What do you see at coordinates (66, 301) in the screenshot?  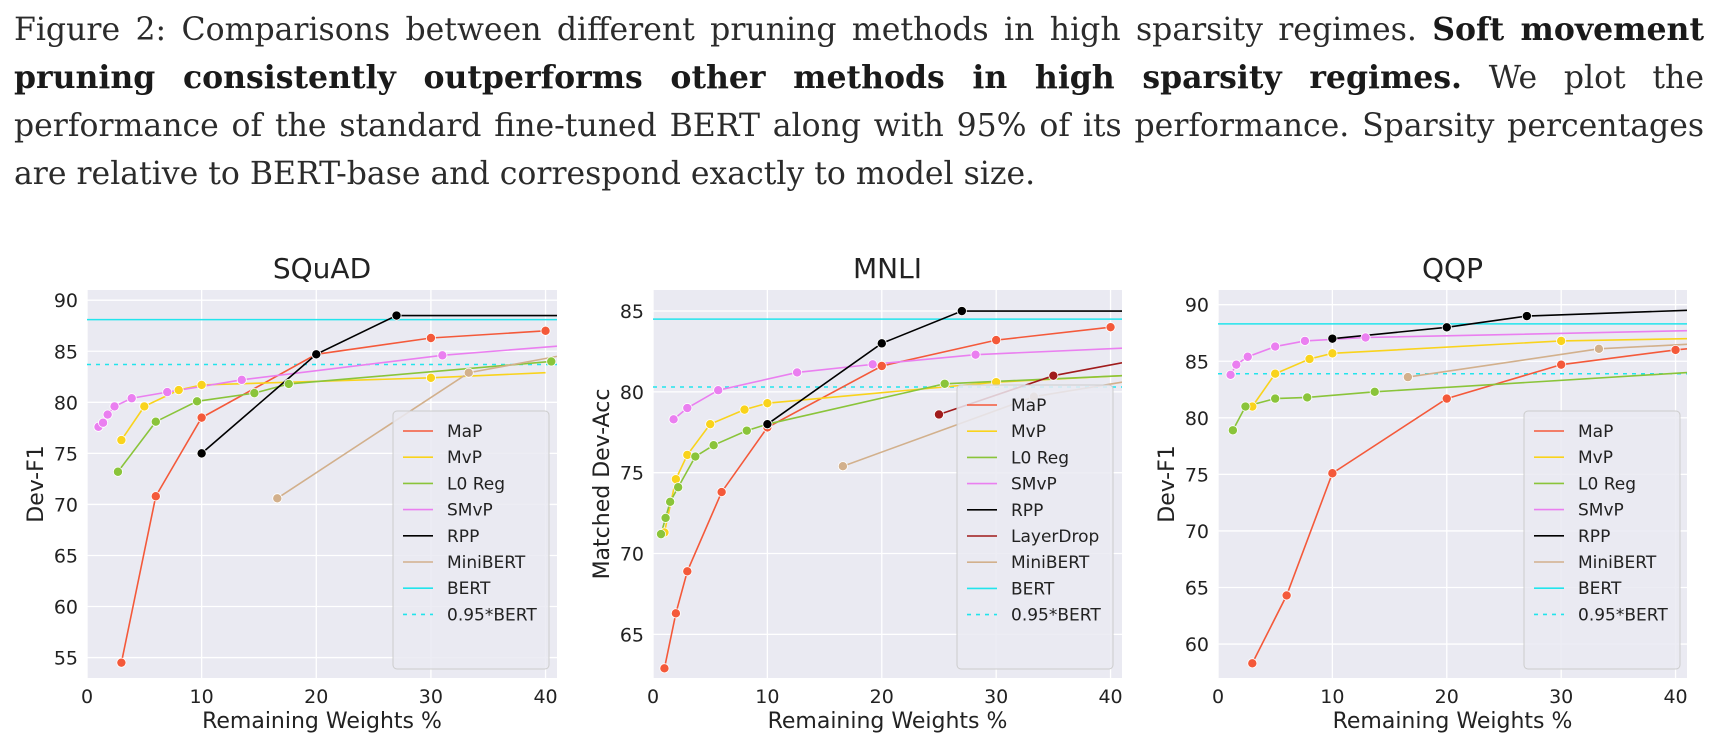 I see `y-tick-label: 90` at bounding box center [66, 301].